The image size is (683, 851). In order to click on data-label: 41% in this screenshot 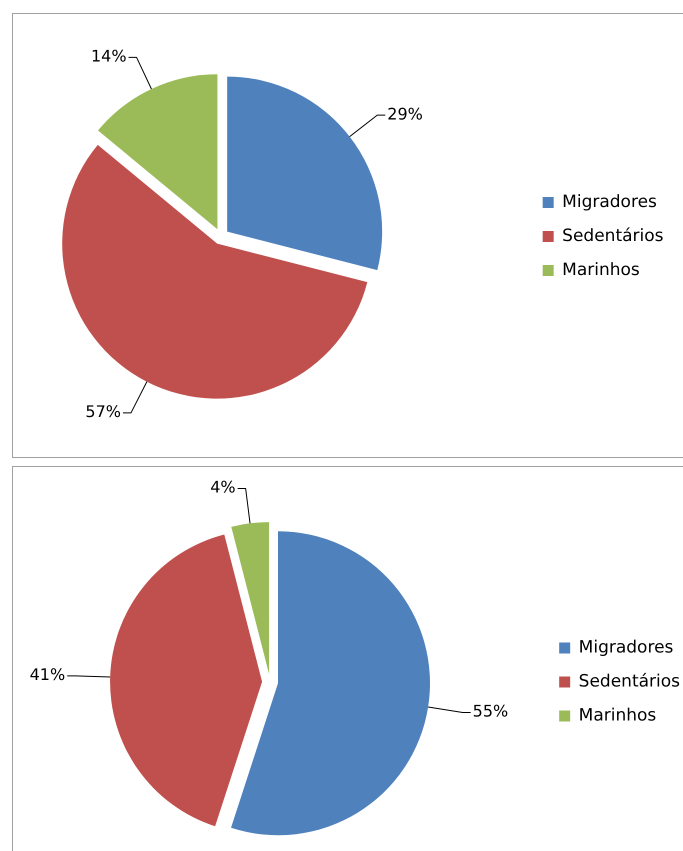, I will do `click(48, 674)`.